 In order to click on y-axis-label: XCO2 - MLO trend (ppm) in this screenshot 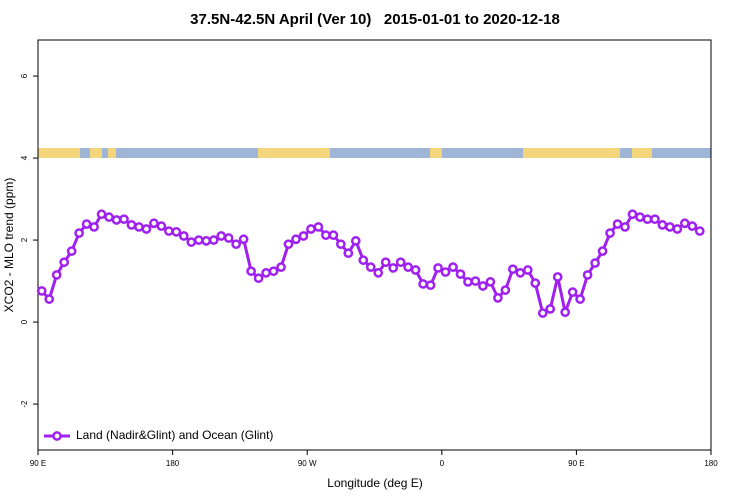, I will do `click(9, 245)`.